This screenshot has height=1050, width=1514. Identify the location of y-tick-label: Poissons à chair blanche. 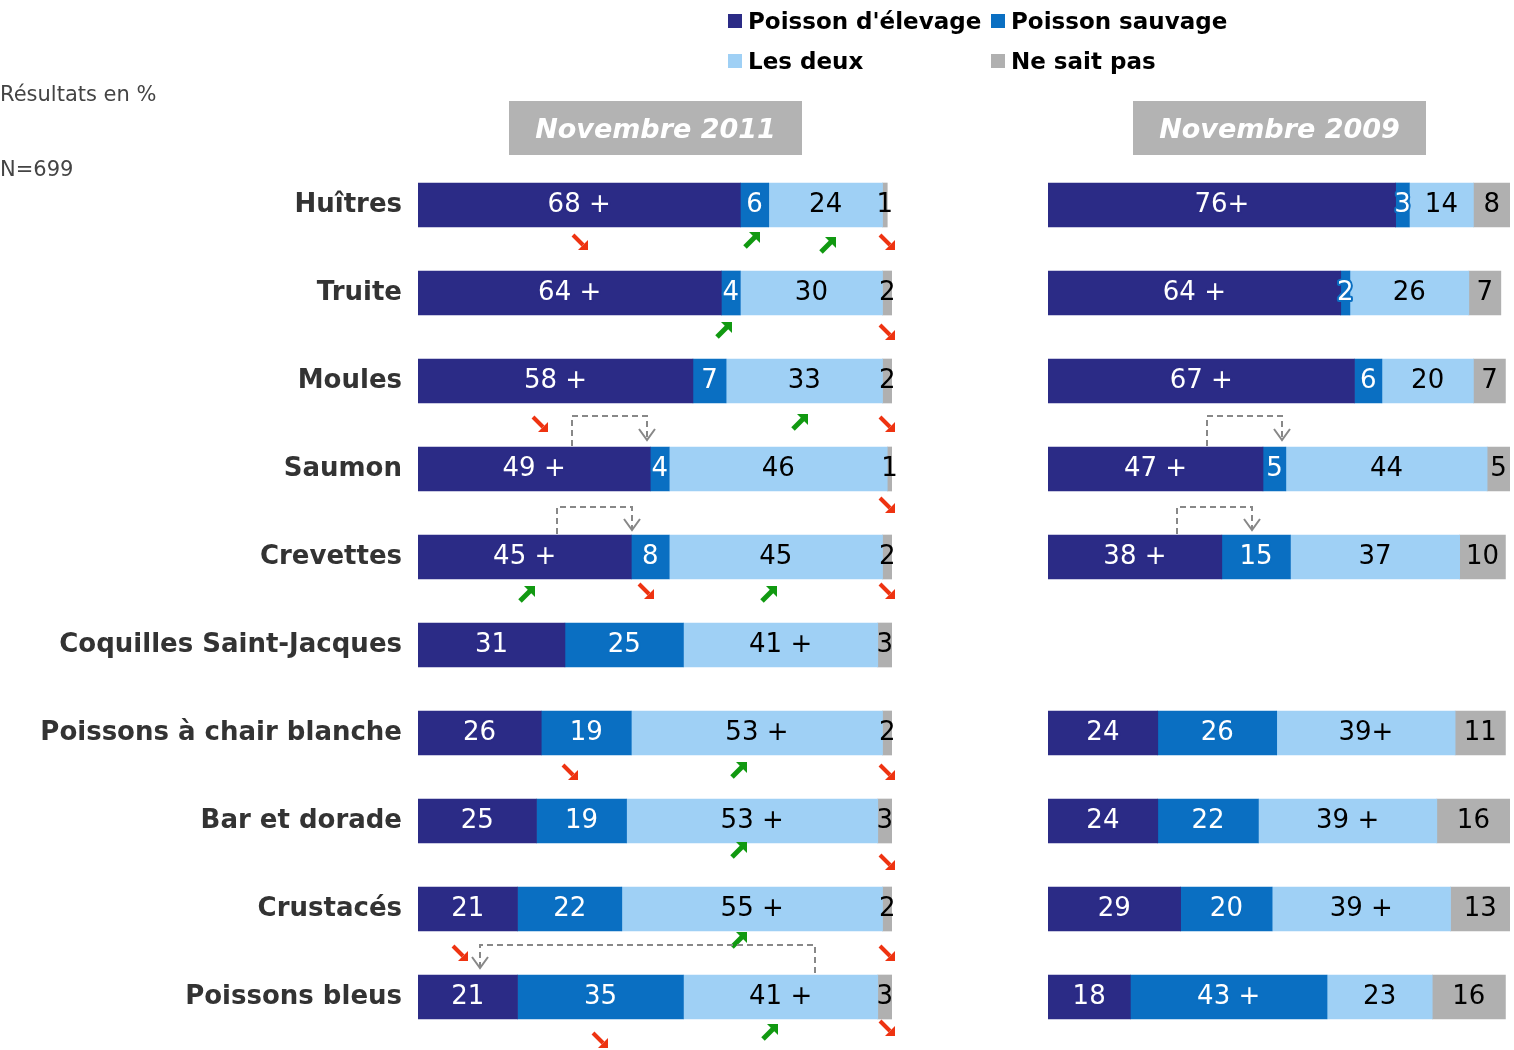
(221, 730).